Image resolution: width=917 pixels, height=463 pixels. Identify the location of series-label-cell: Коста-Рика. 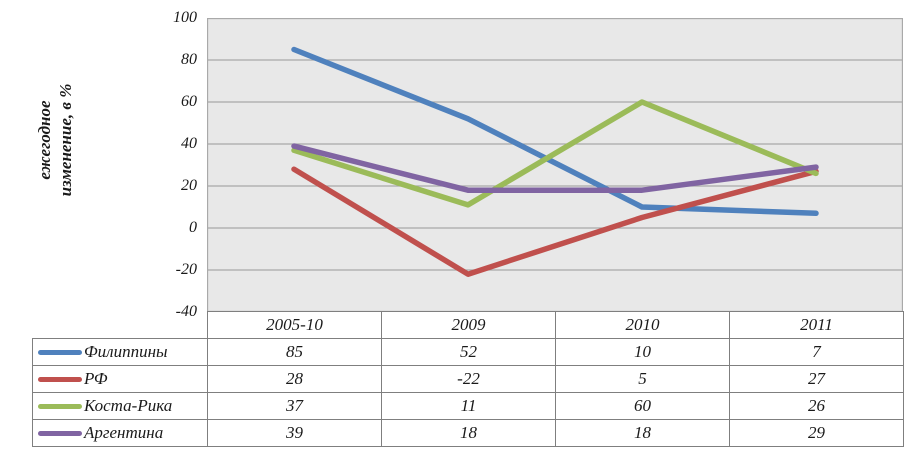
(120, 406).